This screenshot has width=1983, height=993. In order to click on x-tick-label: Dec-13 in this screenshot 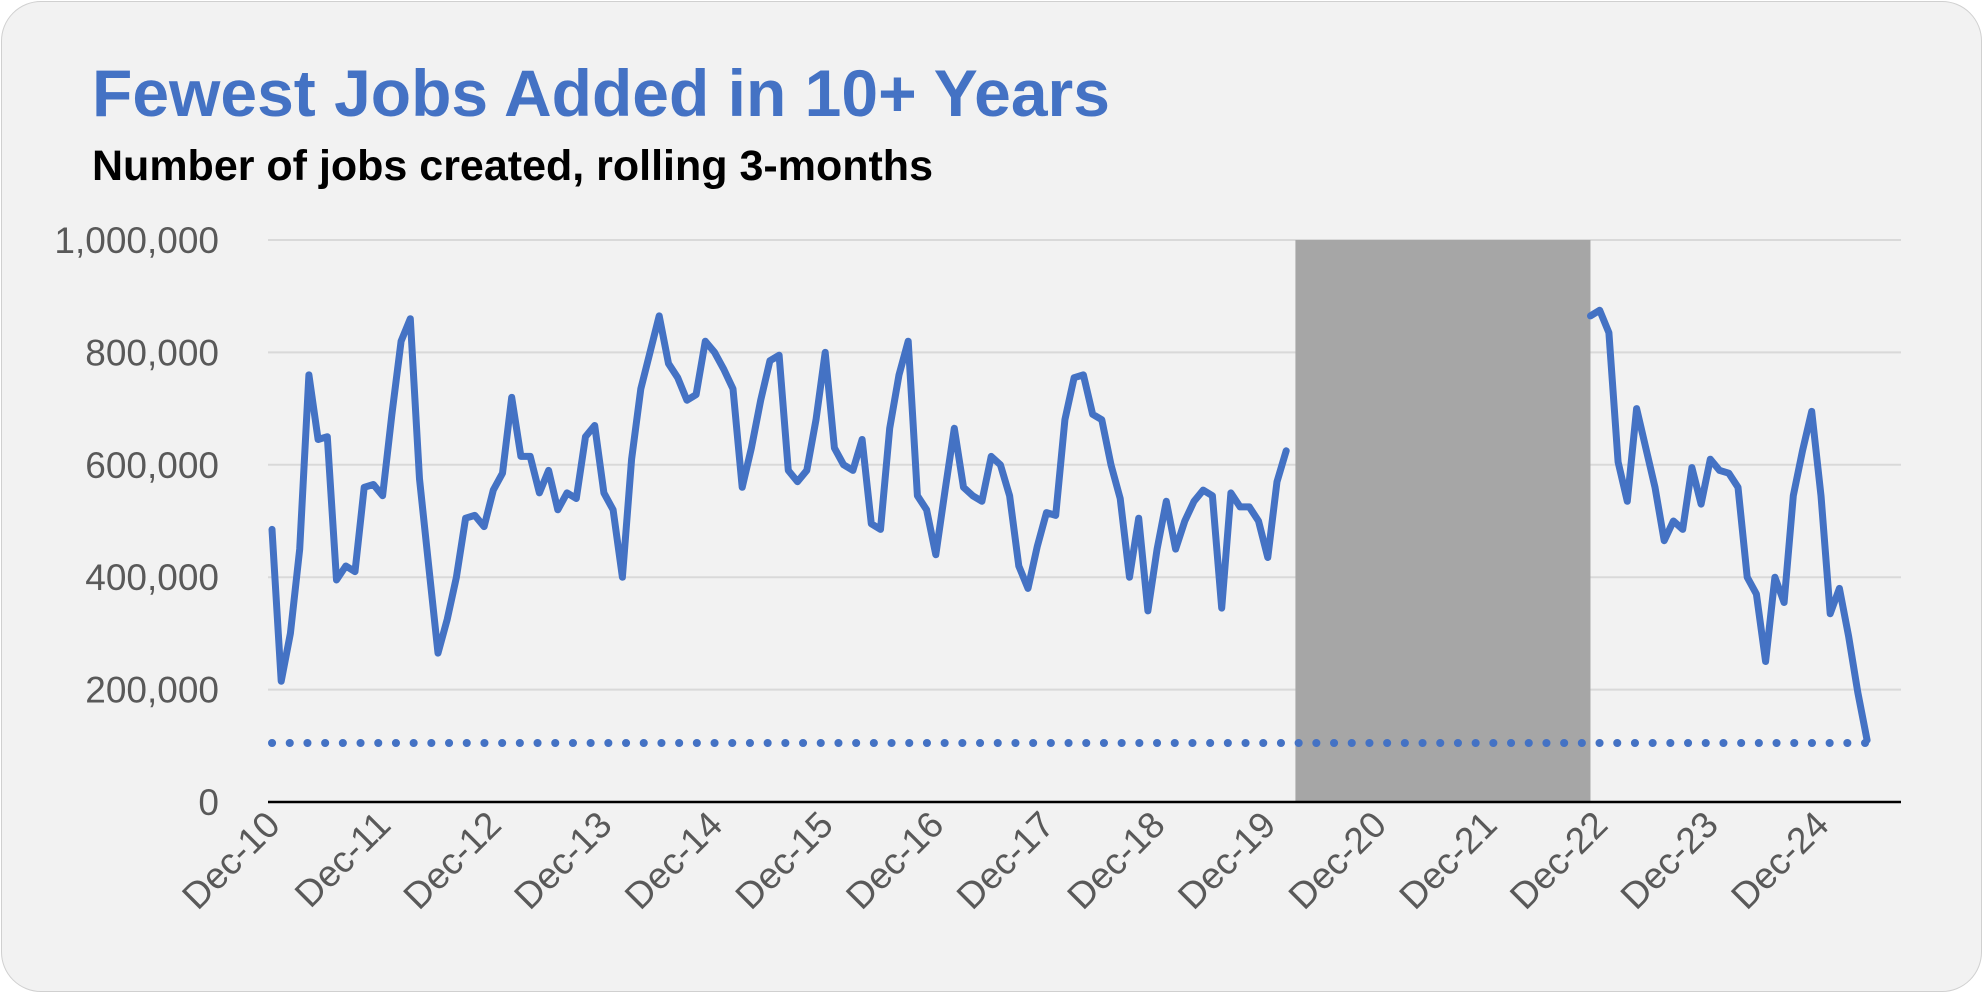, I will do `click(562, 860)`.